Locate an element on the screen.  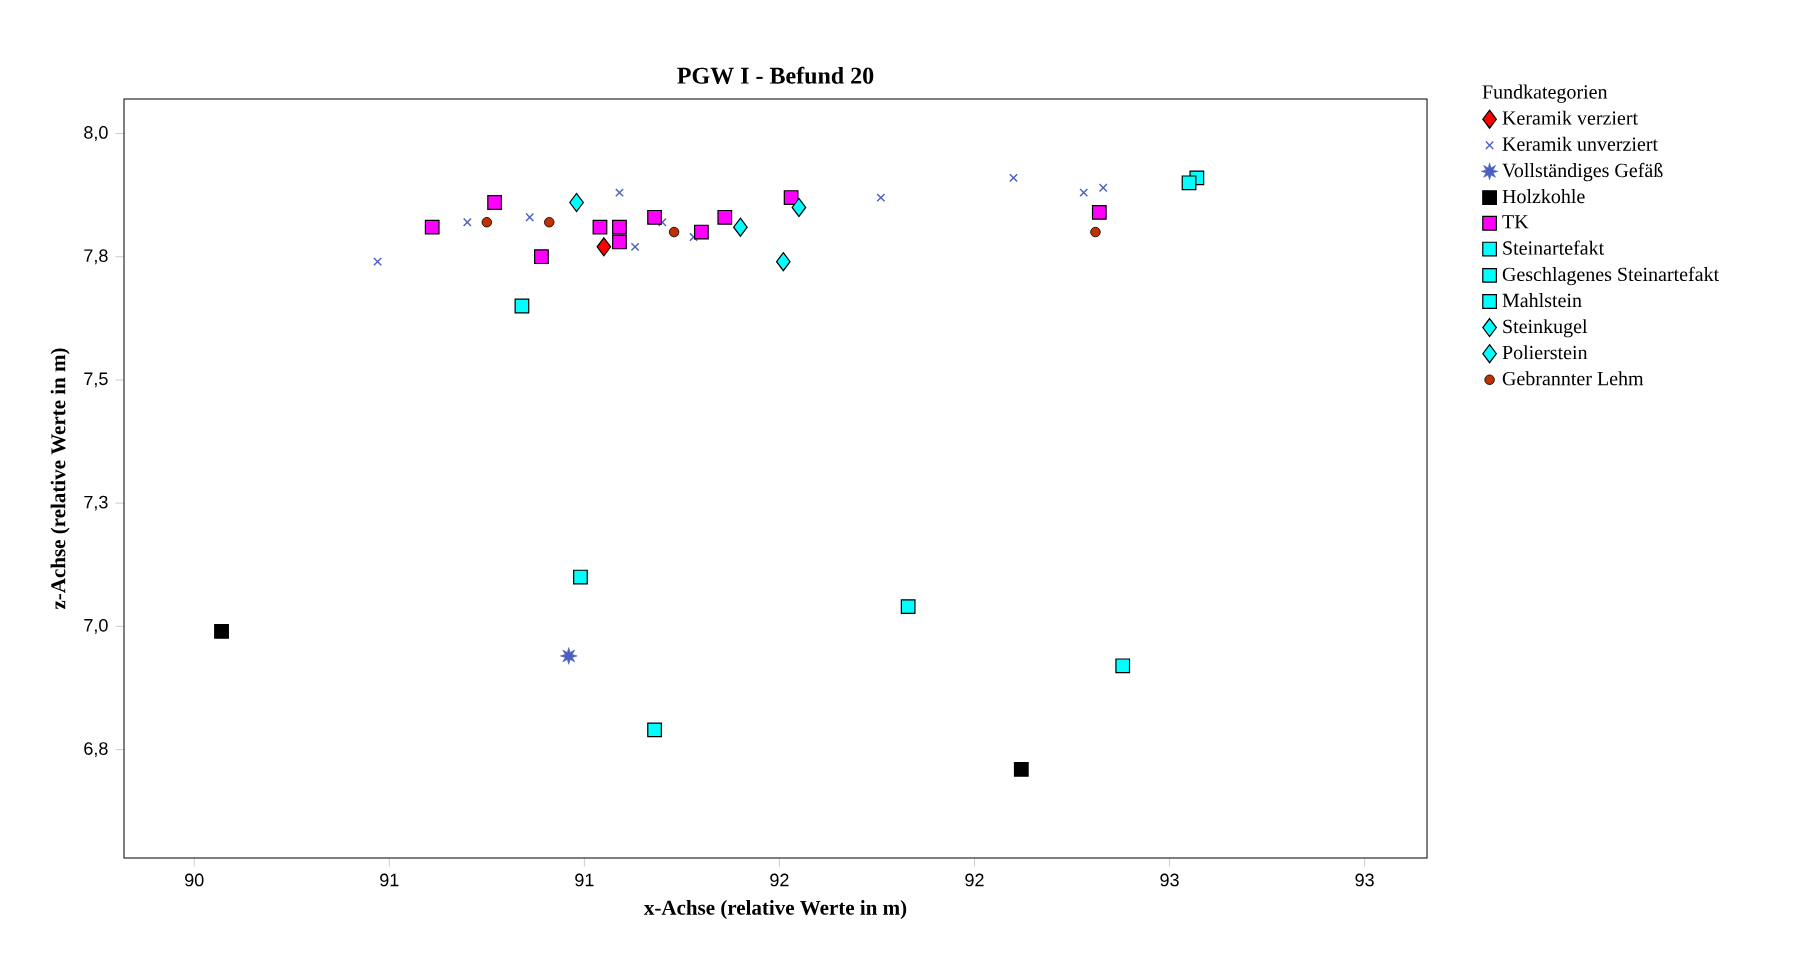
y-axis-title: z-Achse (relative Werte in m) is located at coordinates (60, 479).